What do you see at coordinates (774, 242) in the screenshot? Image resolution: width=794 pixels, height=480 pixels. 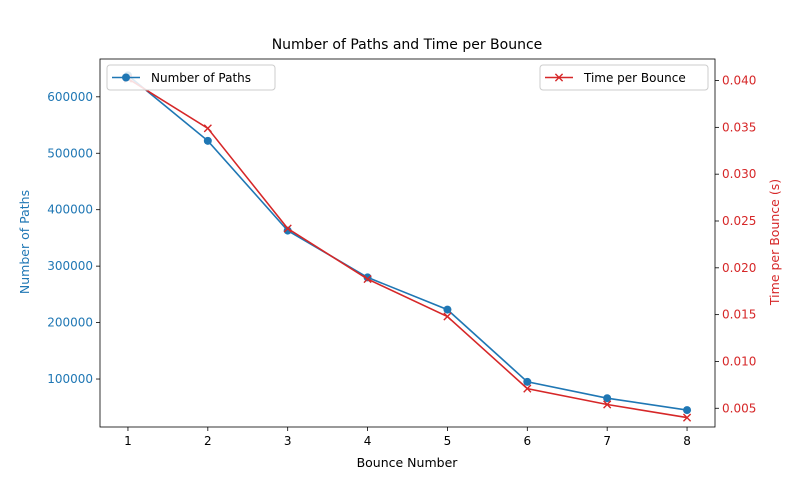 I see `y-axis-right-label: Time per Bounce (s)` at bounding box center [774, 242].